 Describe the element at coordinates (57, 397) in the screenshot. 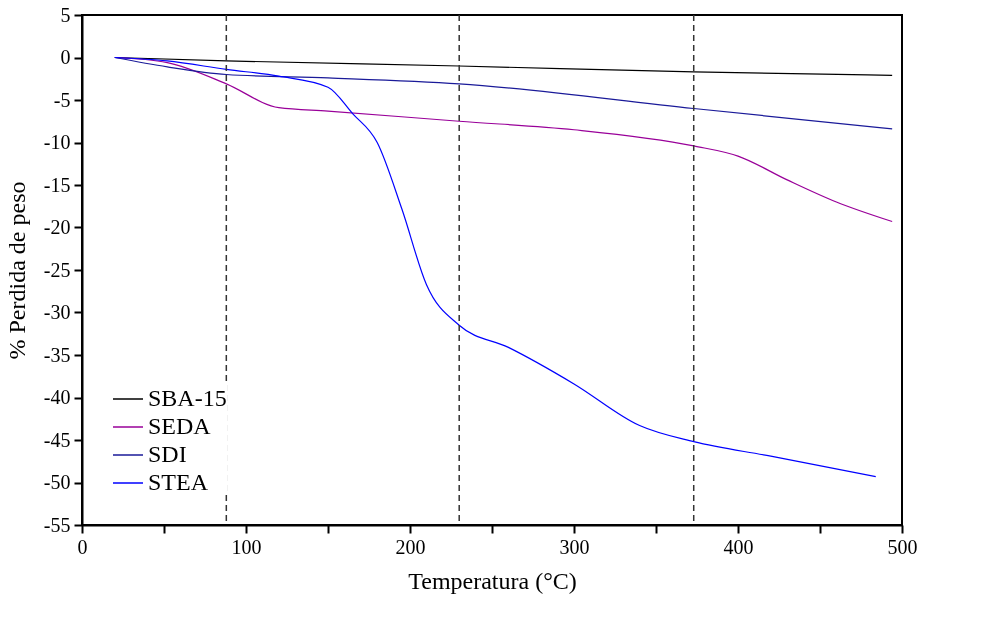

I see `y-tick-label: -40` at that location.